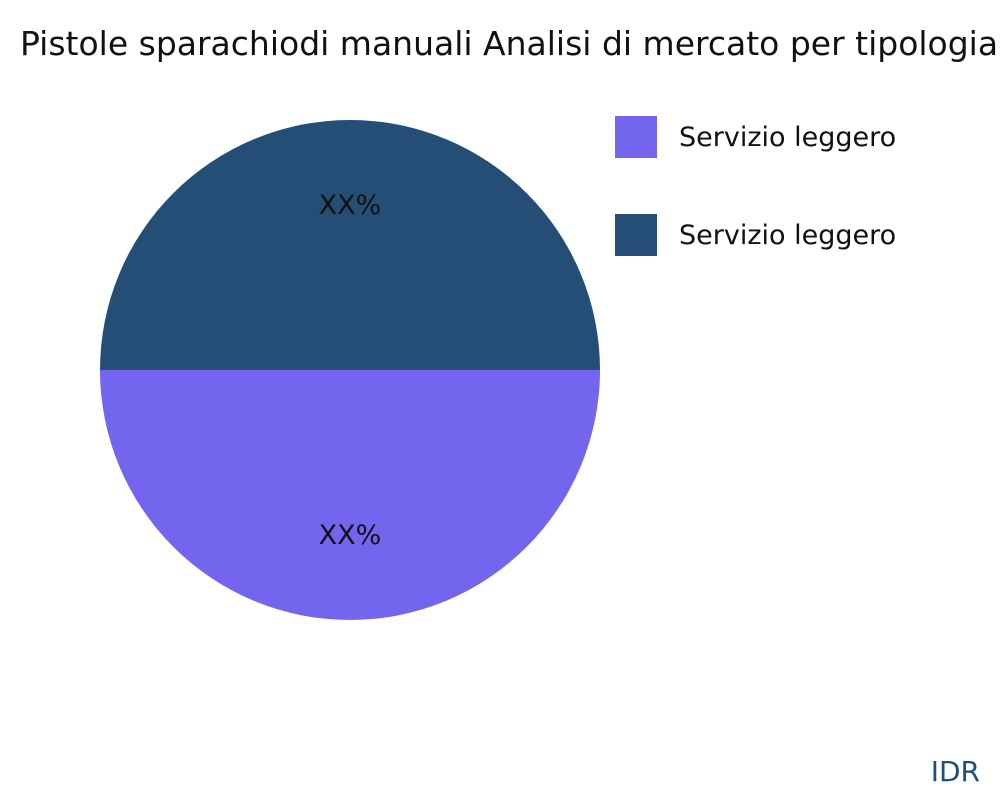 The width and height of the screenshot is (1000, 800). I want to click on slice-label-1: XX%, so click(350, 205).